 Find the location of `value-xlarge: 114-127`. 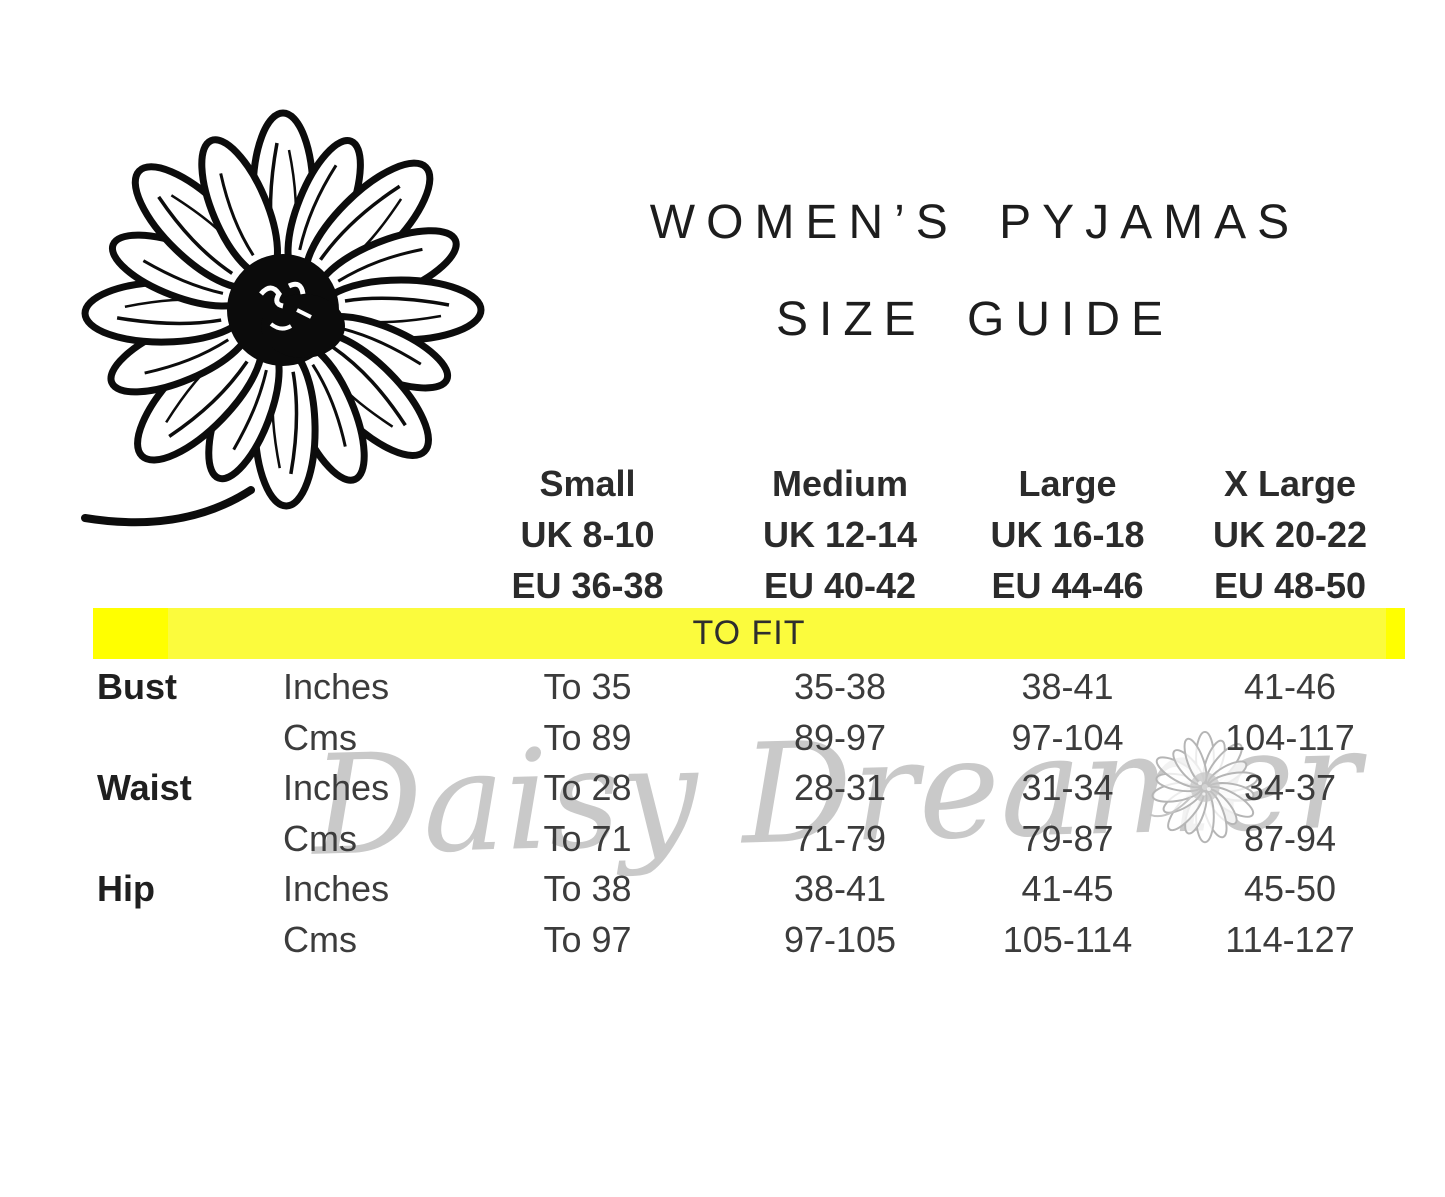

value-xlarge: 114-127 is located at coordinates (1290, 939).